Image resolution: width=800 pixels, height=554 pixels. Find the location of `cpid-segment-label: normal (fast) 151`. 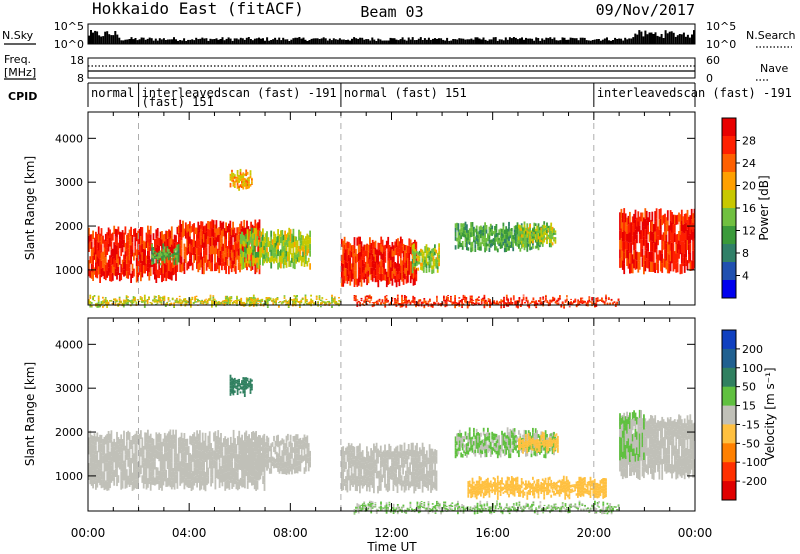

cpid-segment-label: normal (fast) 151 is located at coordinates (405, 93).